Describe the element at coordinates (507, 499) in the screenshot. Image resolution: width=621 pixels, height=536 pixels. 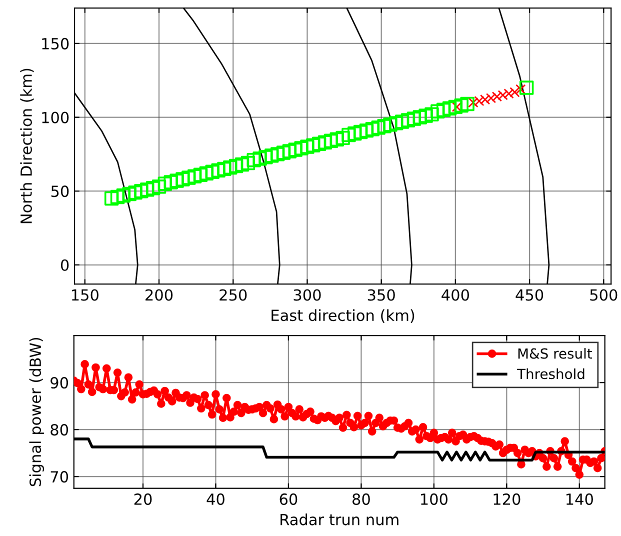
I see `x-tick-label: 120` at that location.